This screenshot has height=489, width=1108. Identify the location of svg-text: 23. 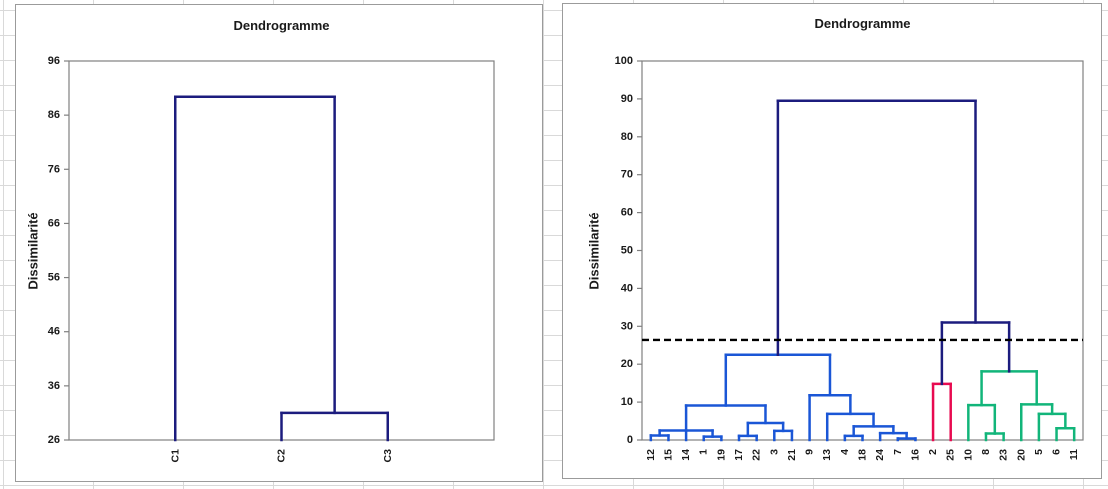
(1004, 455).